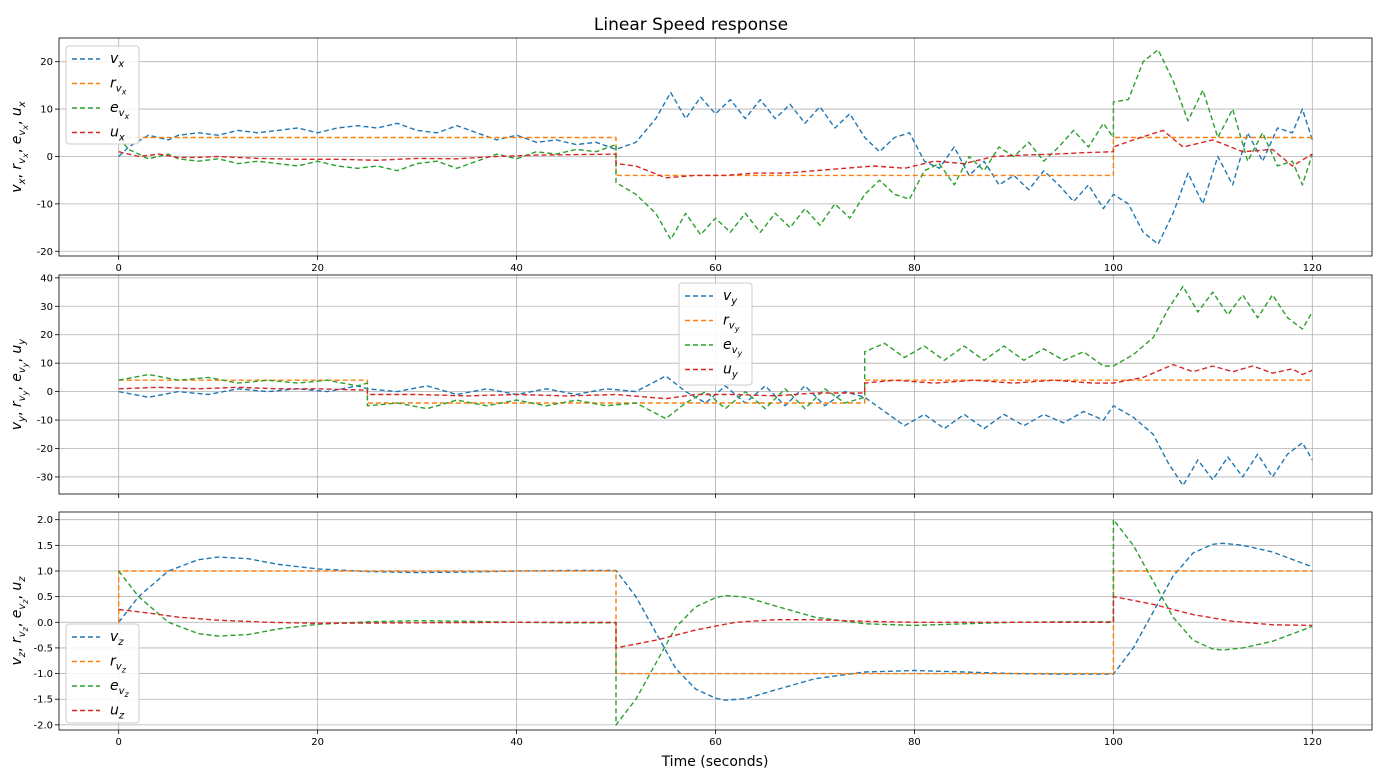 The width and height of the screenshot is (1382, 777). Describe the element at coordinates (45, 623) in the screenshot. I see `y-tick-label-0: 0.0` at that location.